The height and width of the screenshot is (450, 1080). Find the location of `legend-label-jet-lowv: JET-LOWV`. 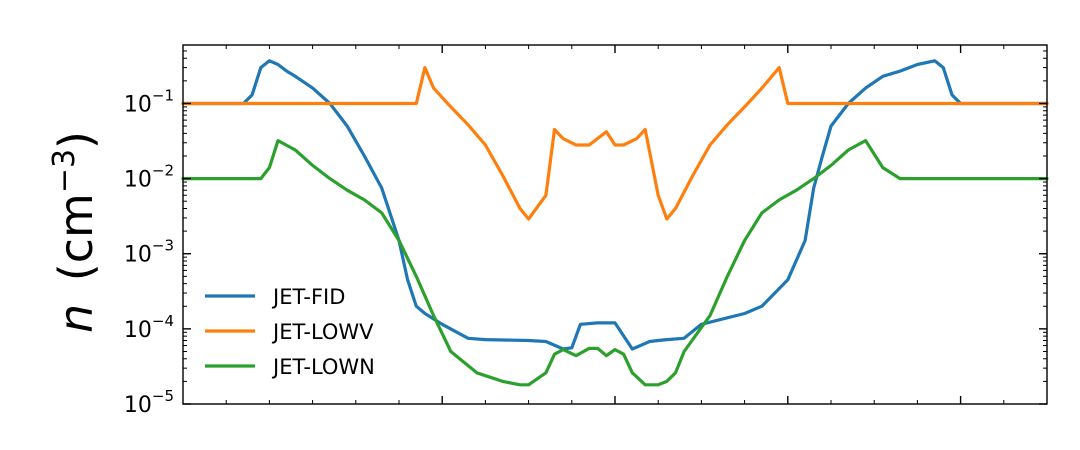

legend-label-jet-lowv: JET-LOWV is located at coordinates (322, 332).